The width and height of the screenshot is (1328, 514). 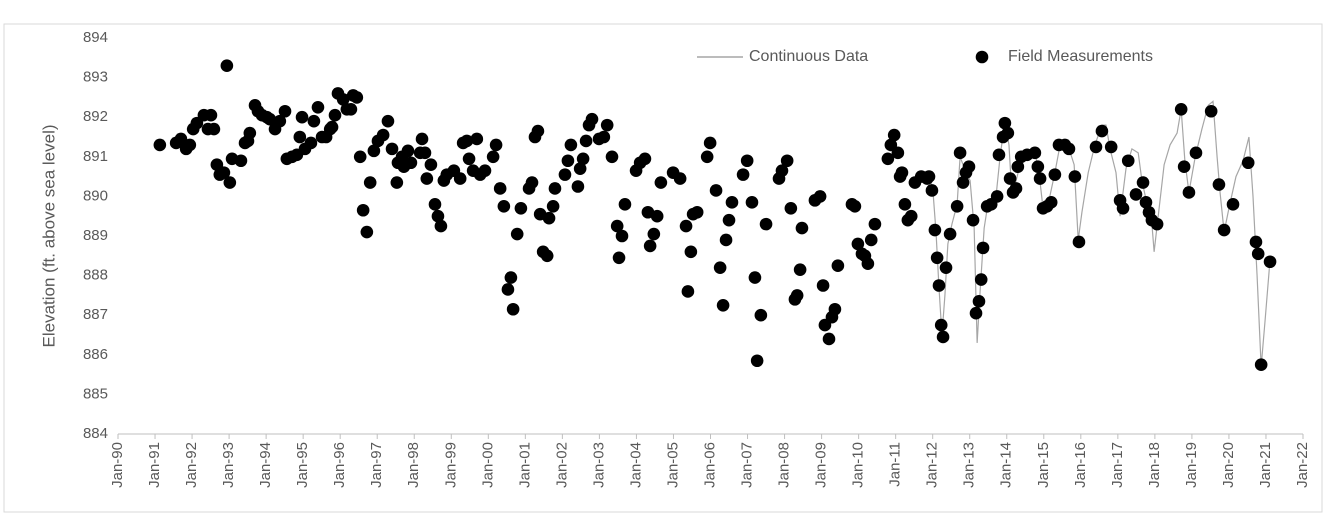 What do you see at coordinates (191, 465) in the screenshot?
I see `x-tick-label: Jan-92` at bounding box center [191, 465].